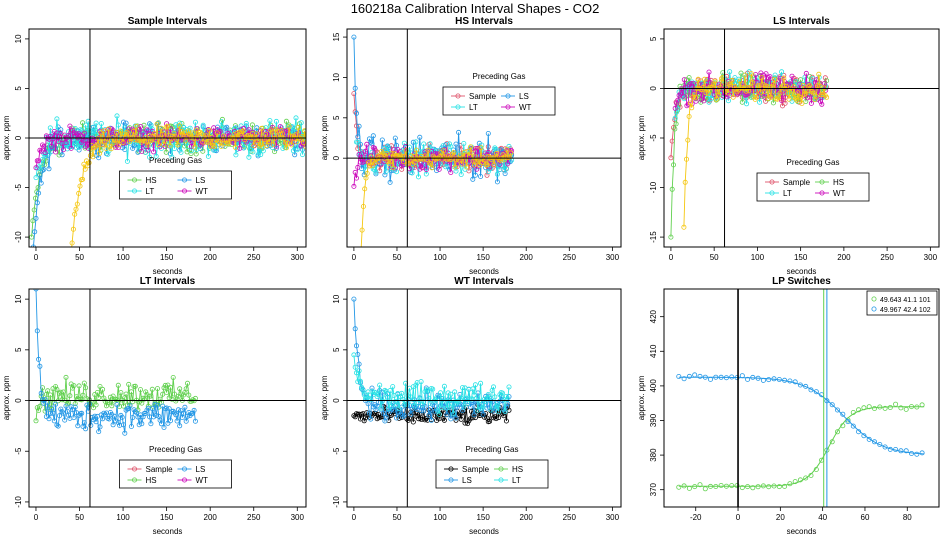 The height and width of the screenshot is (550, 950). What do you see at coordinates (18, 237) in the screenshot?
I see `y-tick-label: -10` at bounding box center [18, 237].